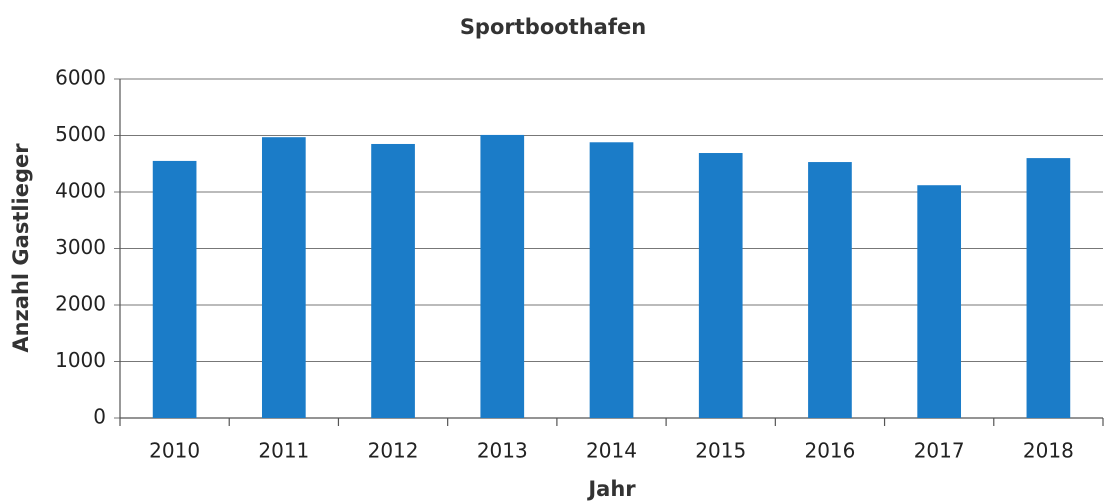  What do you see at coordinates (80, 78) in the screenshot?
I see `y-tick-label: 6000` at bounding box center [80, 78].